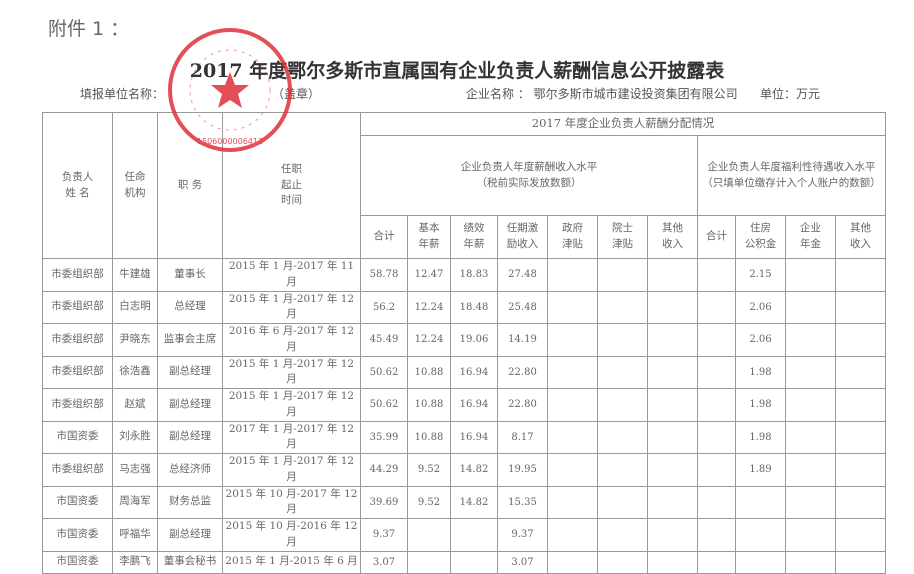  What do you see at coordinates (296, 94) in the screenshot?
I see `seal-note: （盖章）` at bounding box center [296, 94].